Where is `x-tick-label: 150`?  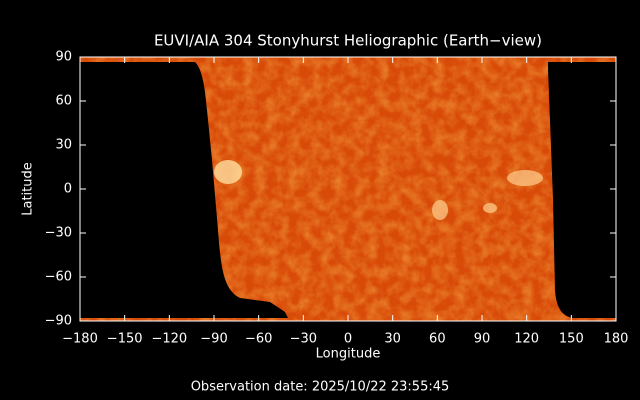
x-tick-label: 150 is located at coordinates (571, 339).